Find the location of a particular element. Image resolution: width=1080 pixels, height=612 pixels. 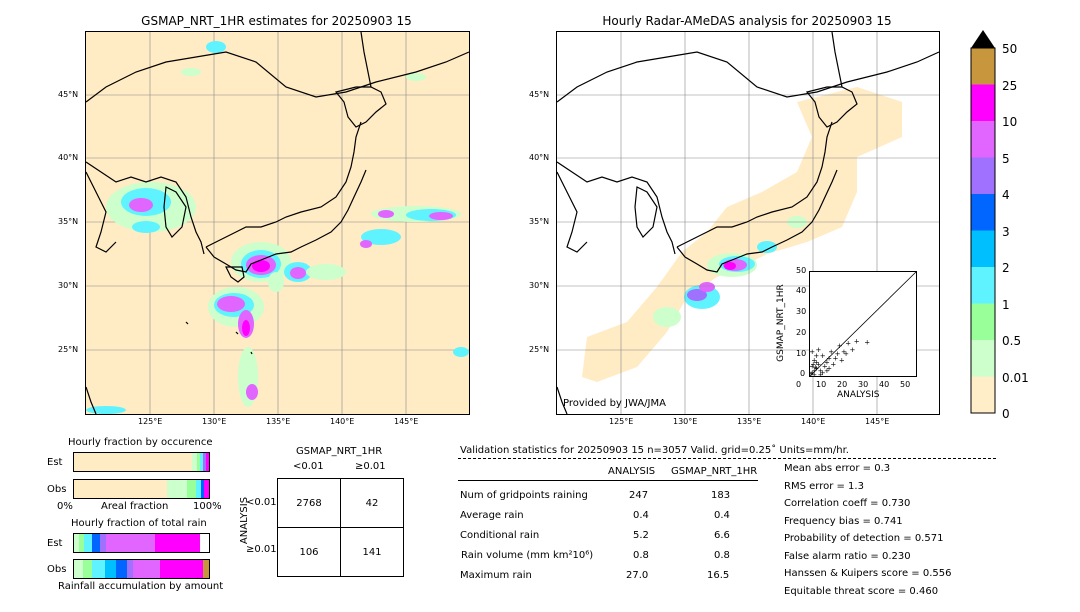

contingency-cell-lt-ge: 42 is located at coordinates (372, 503).